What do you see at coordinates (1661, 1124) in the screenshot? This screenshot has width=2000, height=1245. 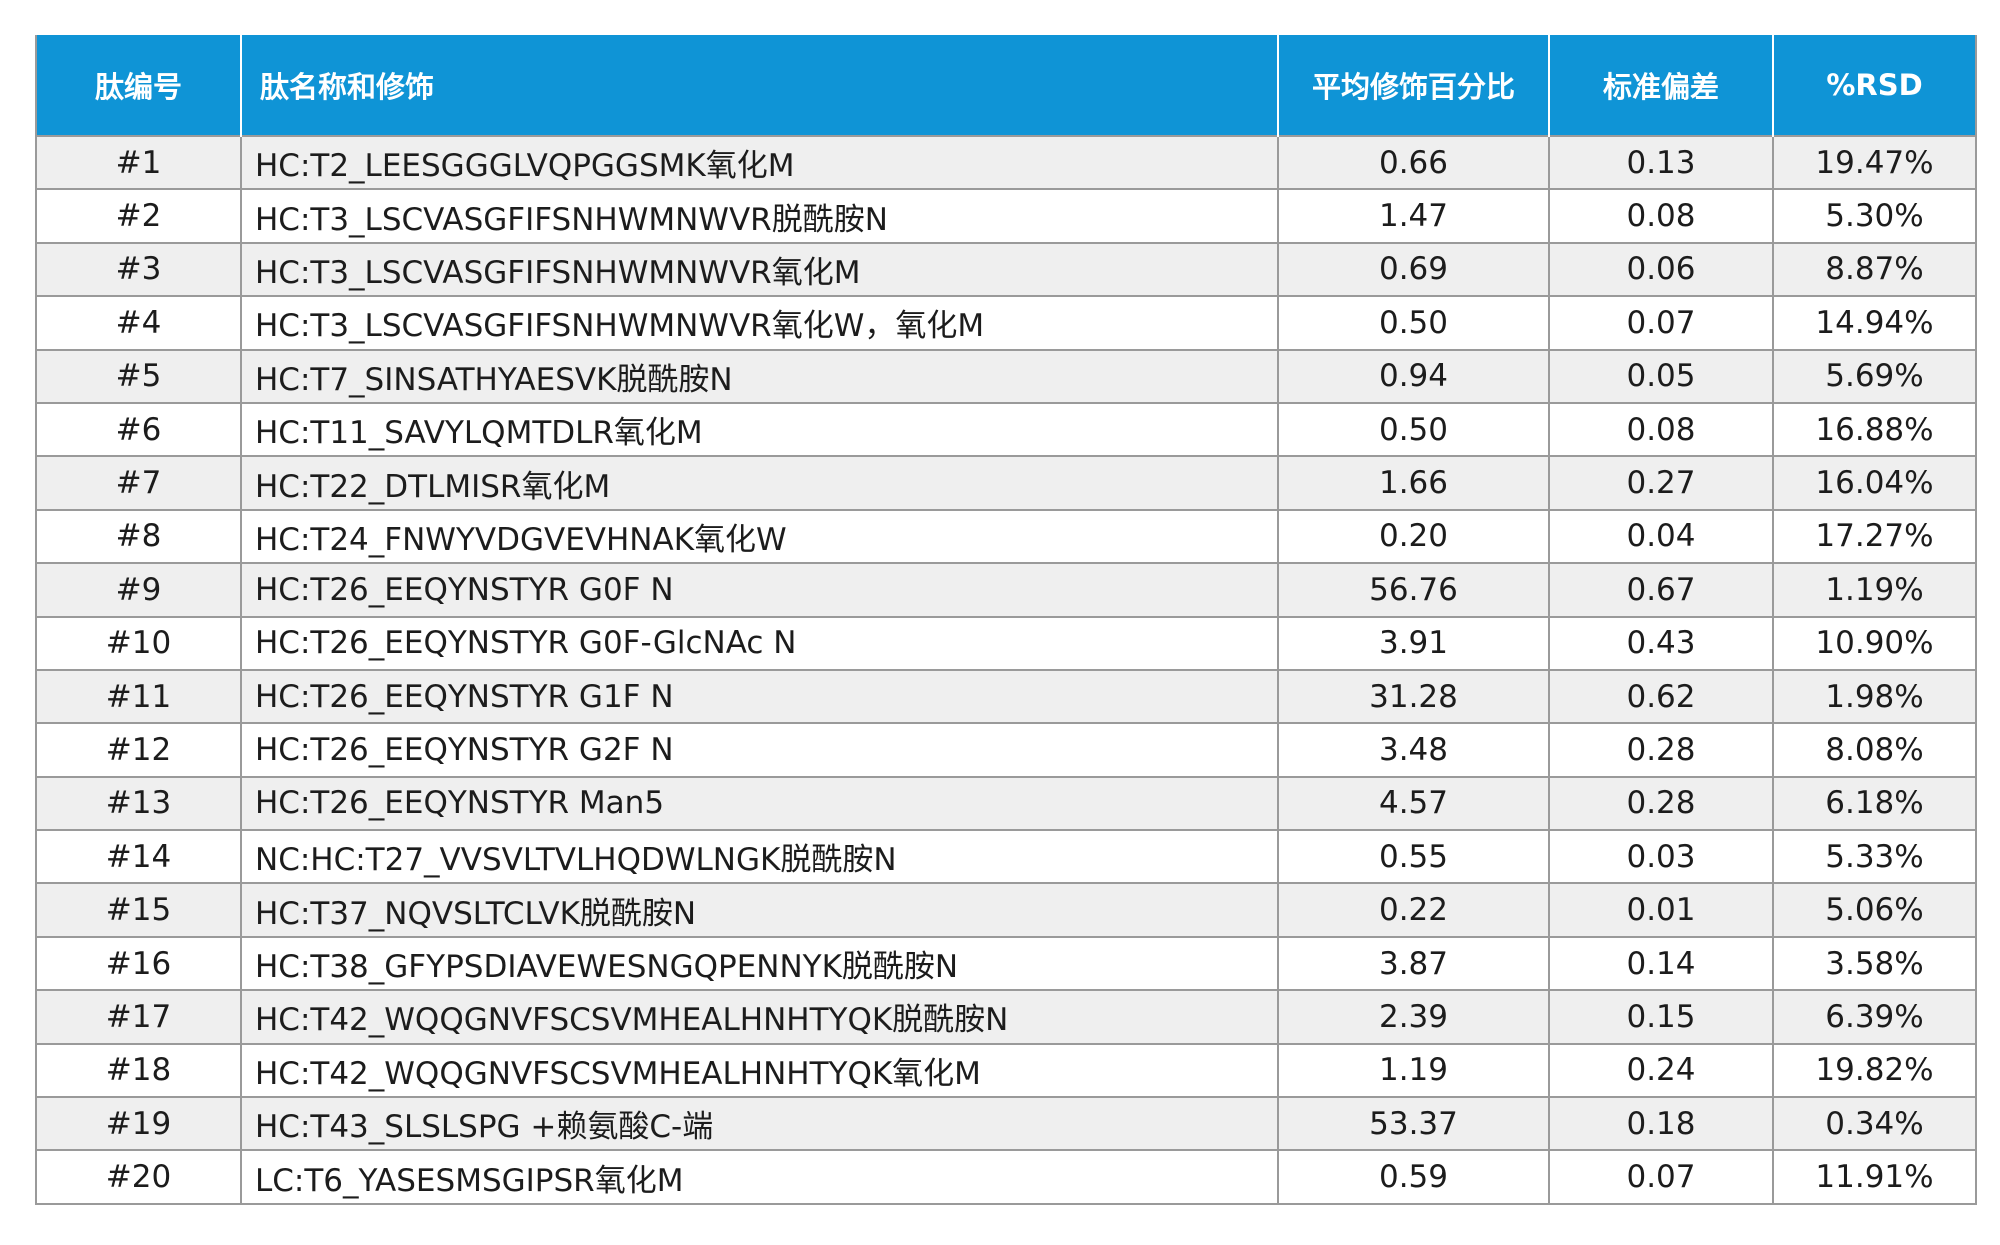 I see `cell-standard-deviation: 0.18` at bounding box center [1661, 1124].